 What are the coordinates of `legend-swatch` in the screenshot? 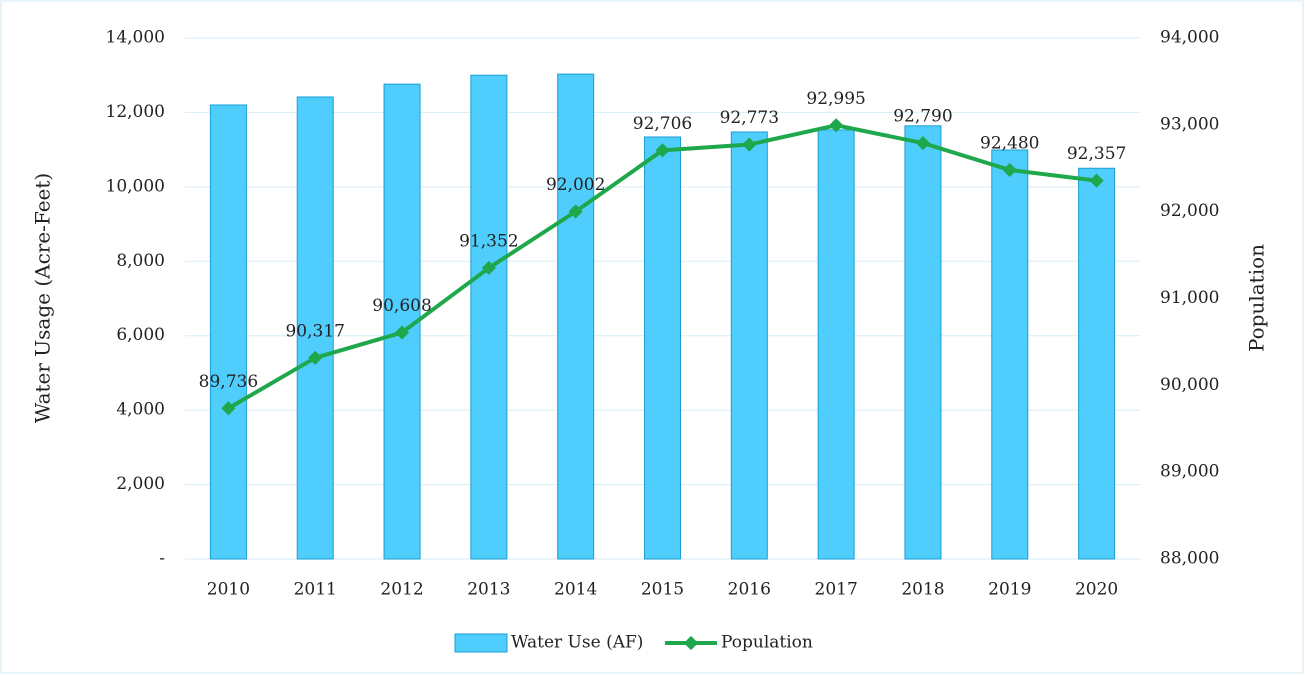 It's located at (481, 643).